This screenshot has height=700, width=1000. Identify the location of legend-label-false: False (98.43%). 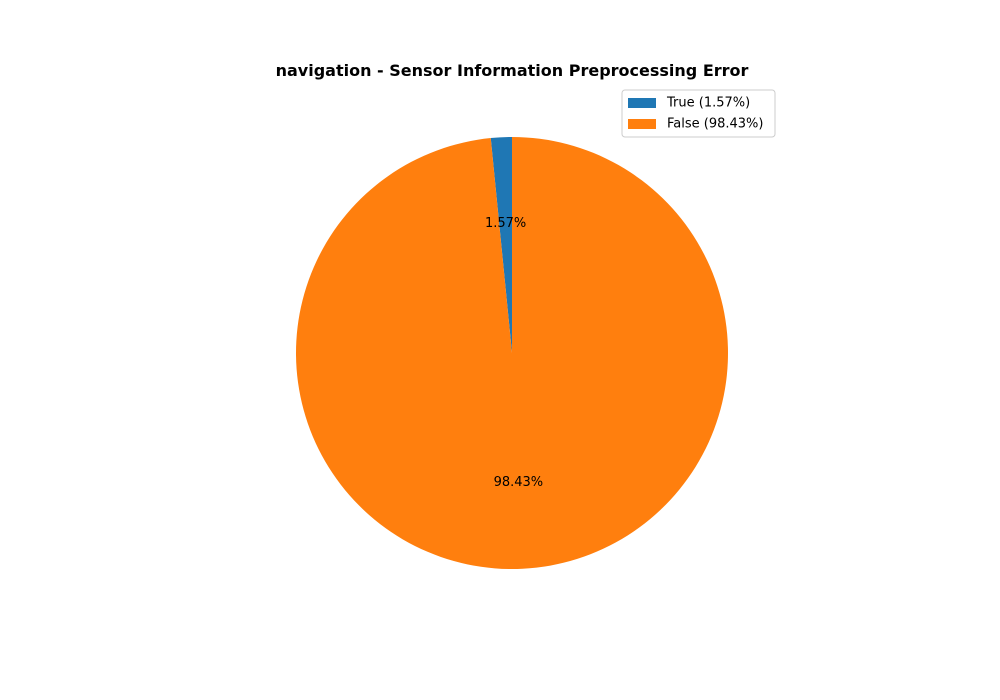
(715, 124).